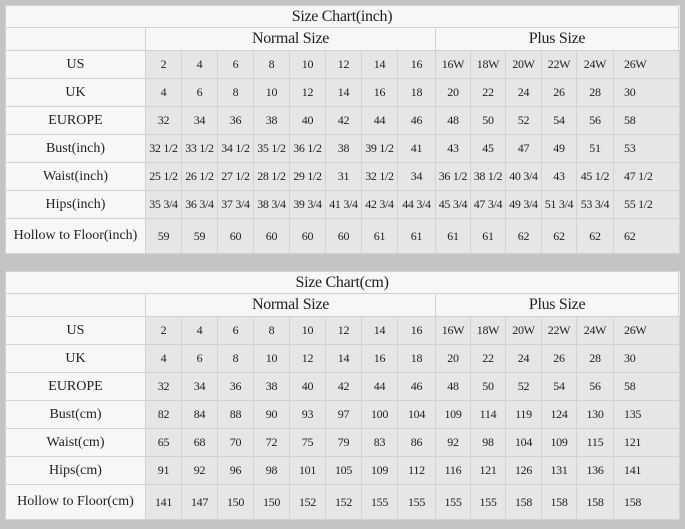 This screenshot has width=685, height=529. What do you see at coordinates (416, 358) in the screenshot?
I see `size-cell: 18` at bounding box center [416, 358].